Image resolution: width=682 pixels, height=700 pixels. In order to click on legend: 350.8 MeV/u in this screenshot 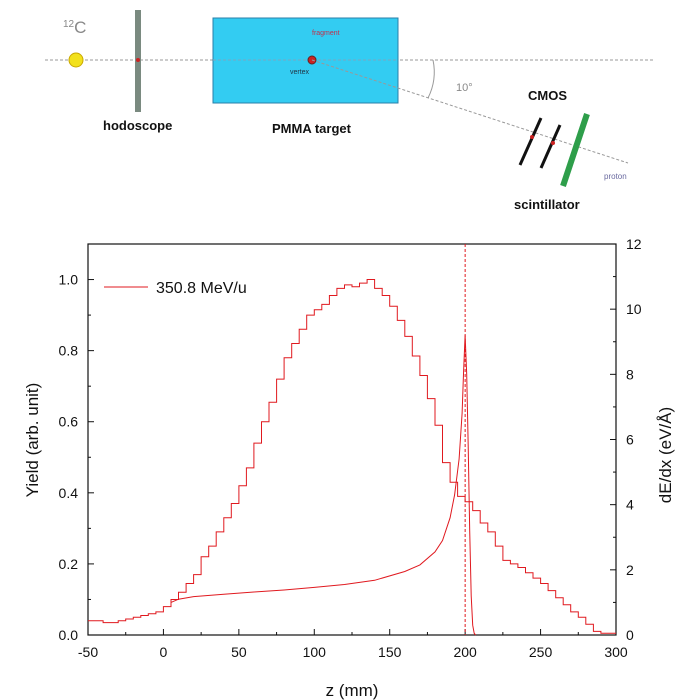, I will do `click(175, 288)`.